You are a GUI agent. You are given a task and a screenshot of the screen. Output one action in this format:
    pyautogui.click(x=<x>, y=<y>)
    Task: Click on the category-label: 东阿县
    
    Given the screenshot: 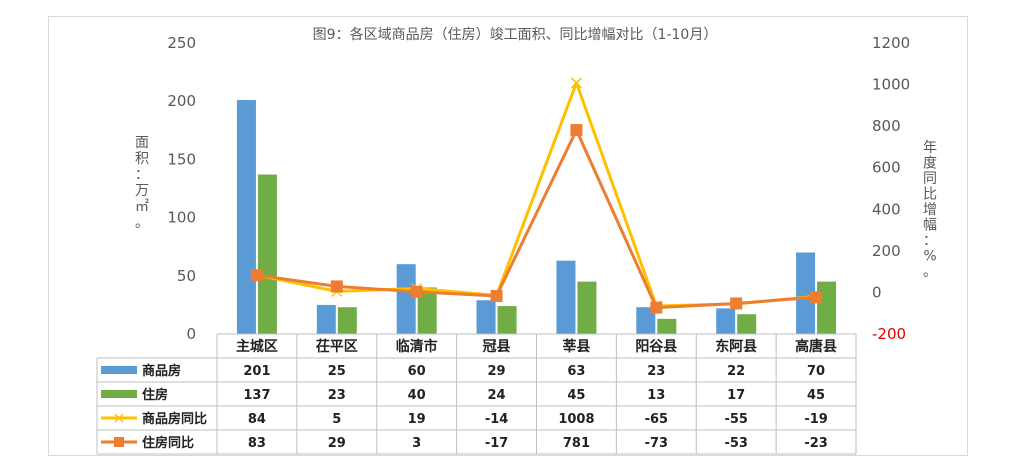 What is the action you would take?
    pyautogui.click(x=736, y=346)
    